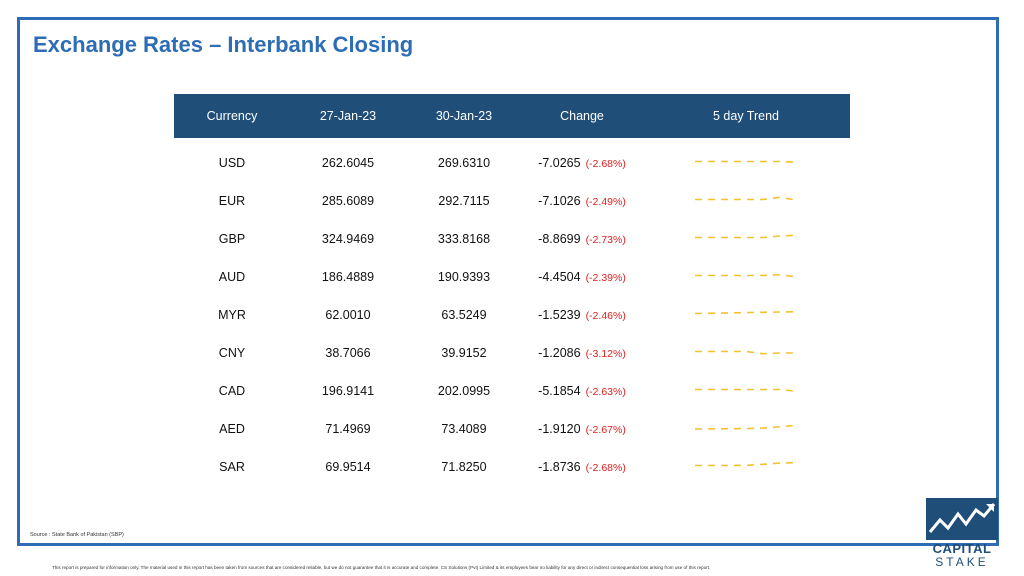 The width and height of the screenshot is (1024, 576). What do you see at coordinates (348, 391) in the screenshot?
I see `rate-27jan-cell: 196.9141` at bounding box center [348, 391].